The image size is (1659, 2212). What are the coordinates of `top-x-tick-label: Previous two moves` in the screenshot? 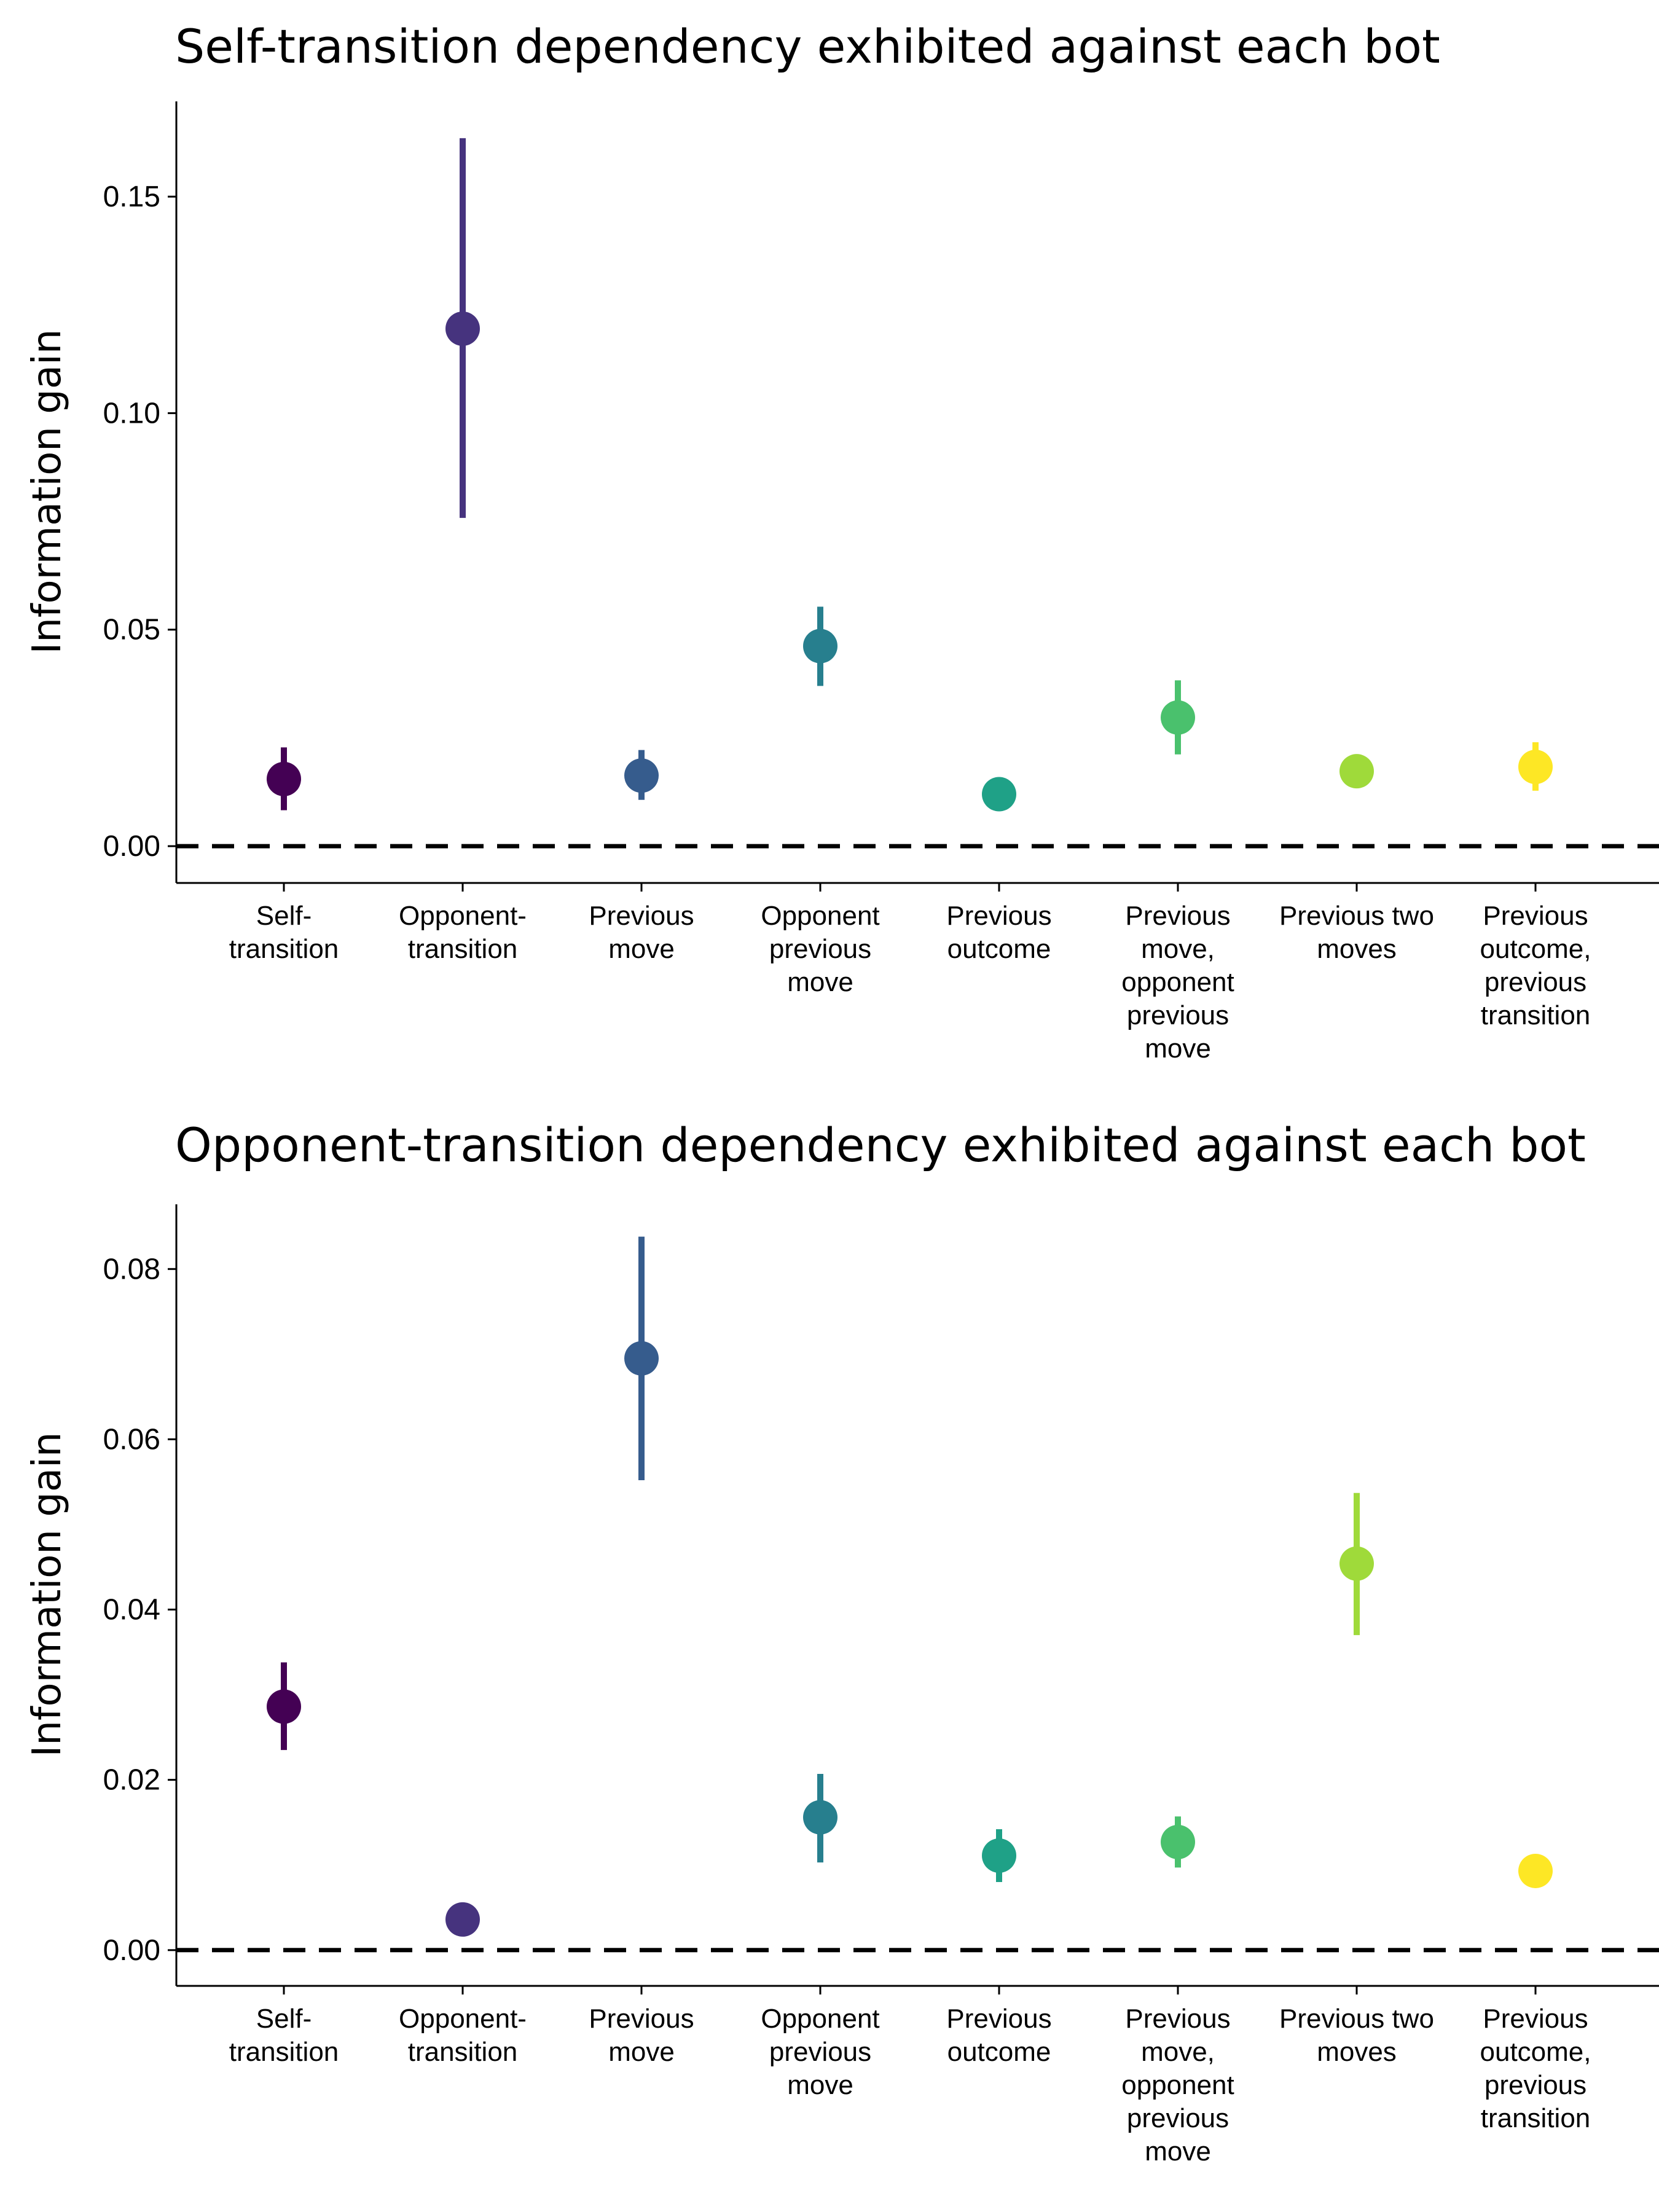 It's located at (1356, 932).